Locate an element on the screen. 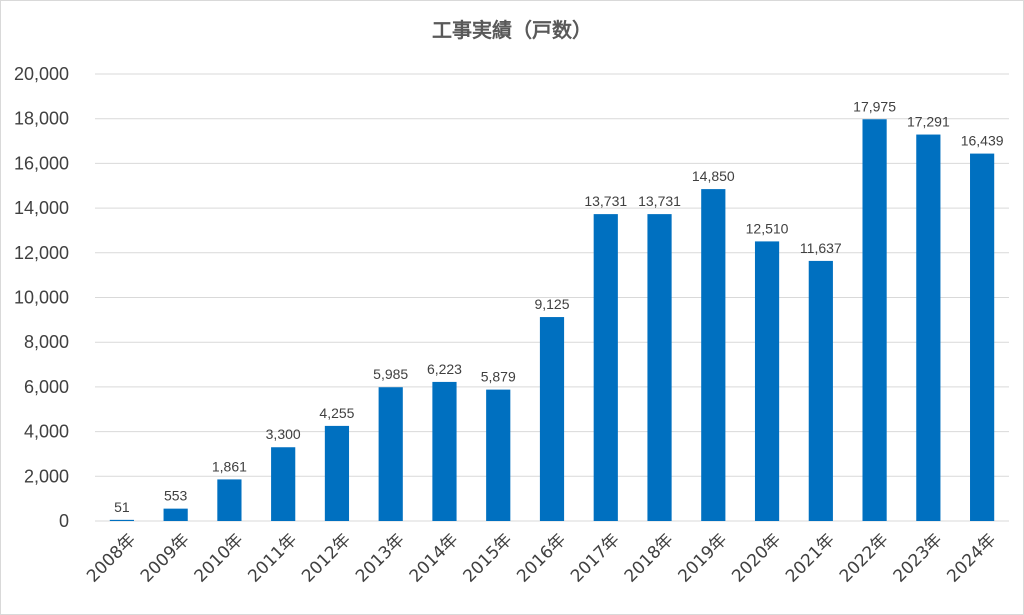  data-label: 12,510 is located at coordinates (767, 228).